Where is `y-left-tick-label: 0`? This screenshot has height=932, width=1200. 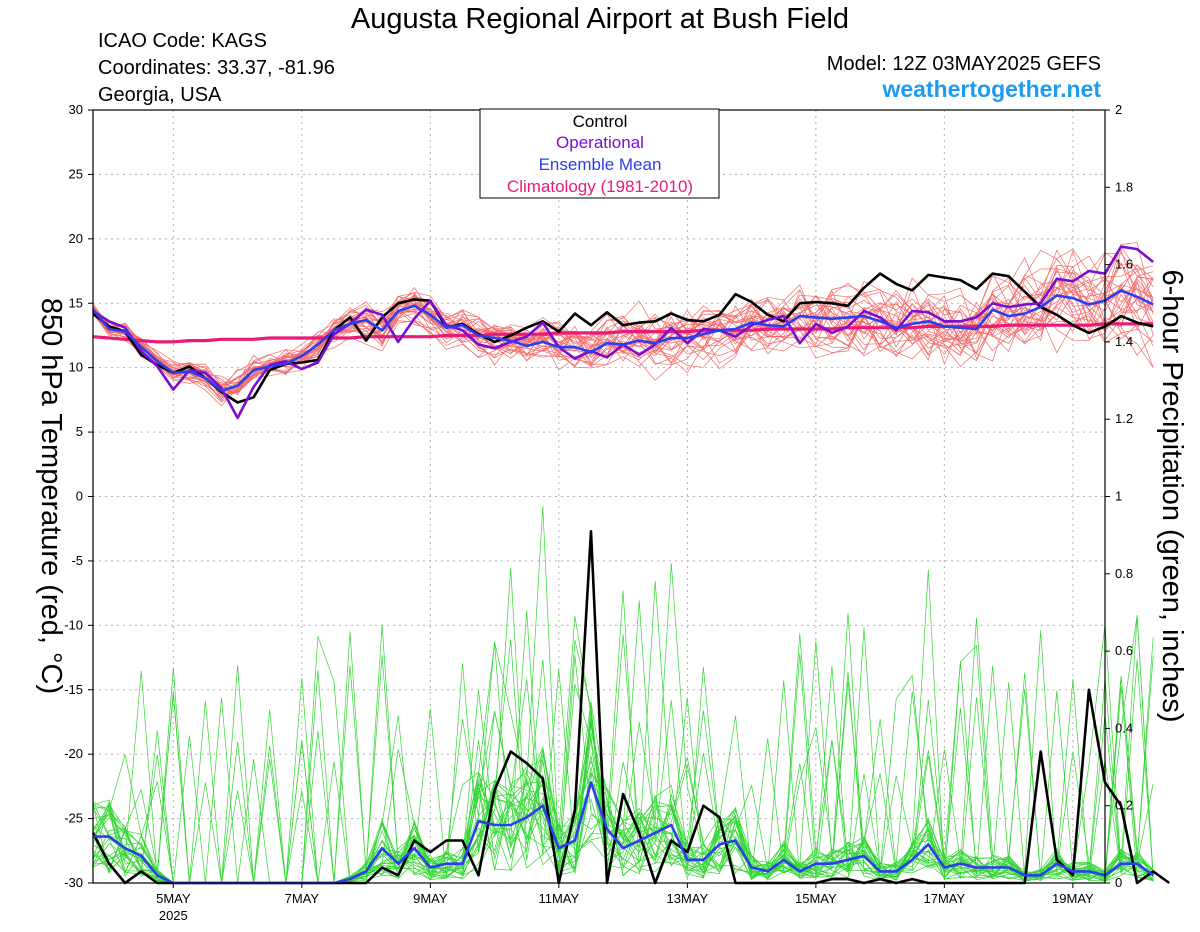 y-left-tick-label: 0 is located at coordinates (79, 496).